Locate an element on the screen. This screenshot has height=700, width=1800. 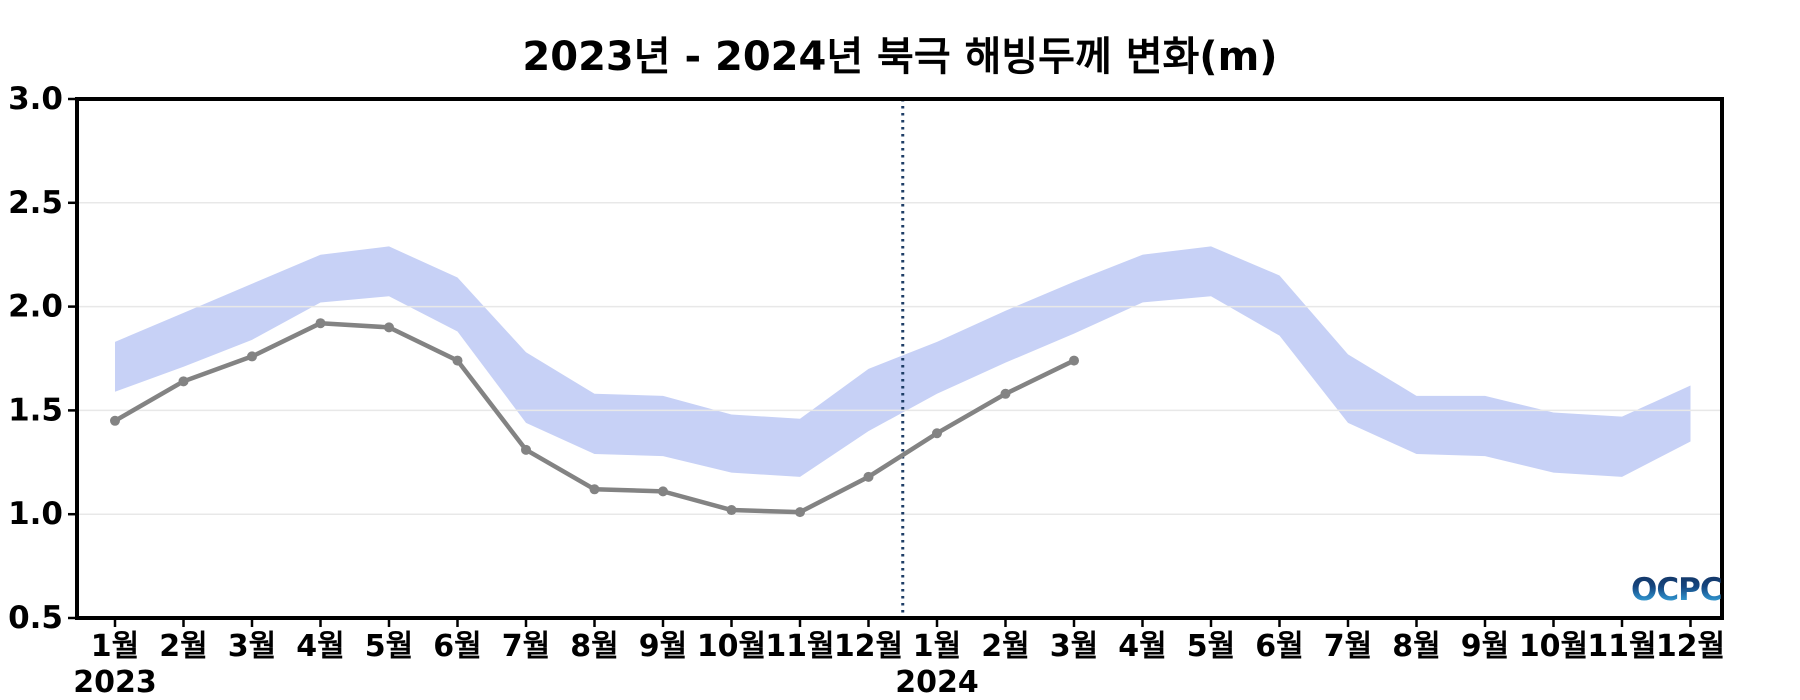
y-tick-label: 0.5 is located at coordinates (35, 618).